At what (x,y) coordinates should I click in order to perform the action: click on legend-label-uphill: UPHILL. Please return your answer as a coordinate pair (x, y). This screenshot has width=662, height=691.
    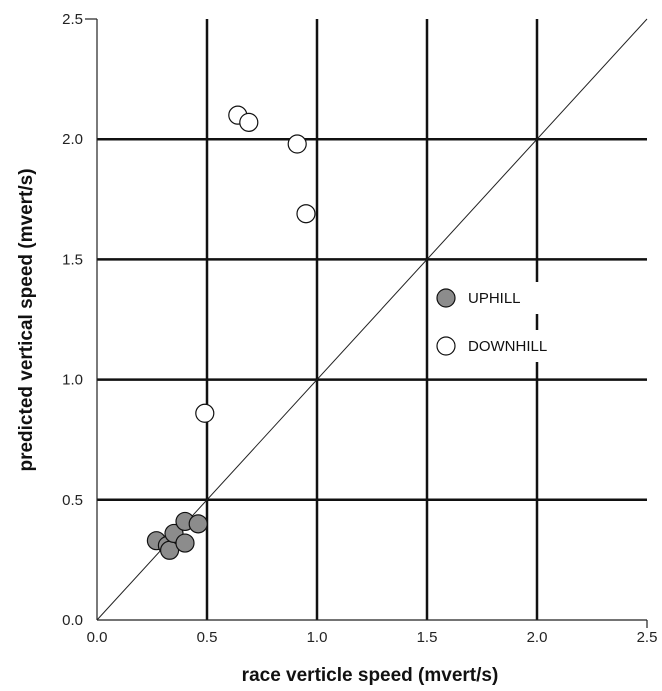
    Looking at the image, I should click on (494, 298).